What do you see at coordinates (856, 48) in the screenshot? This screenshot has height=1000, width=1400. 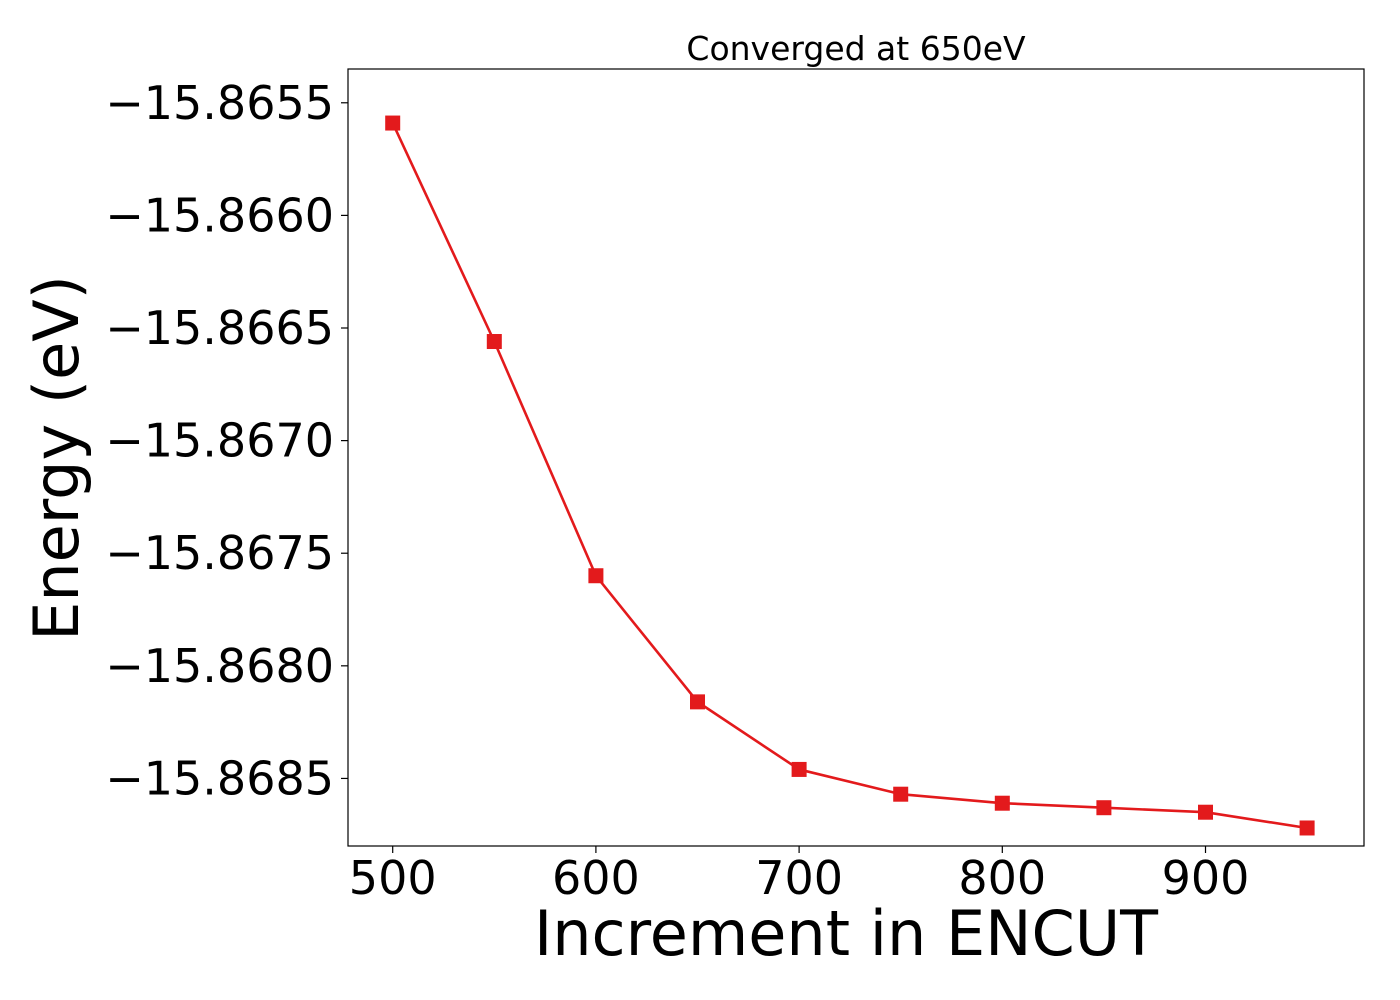 I see `chart-title: Converged at 650eV` at bounding box center [856, 48].